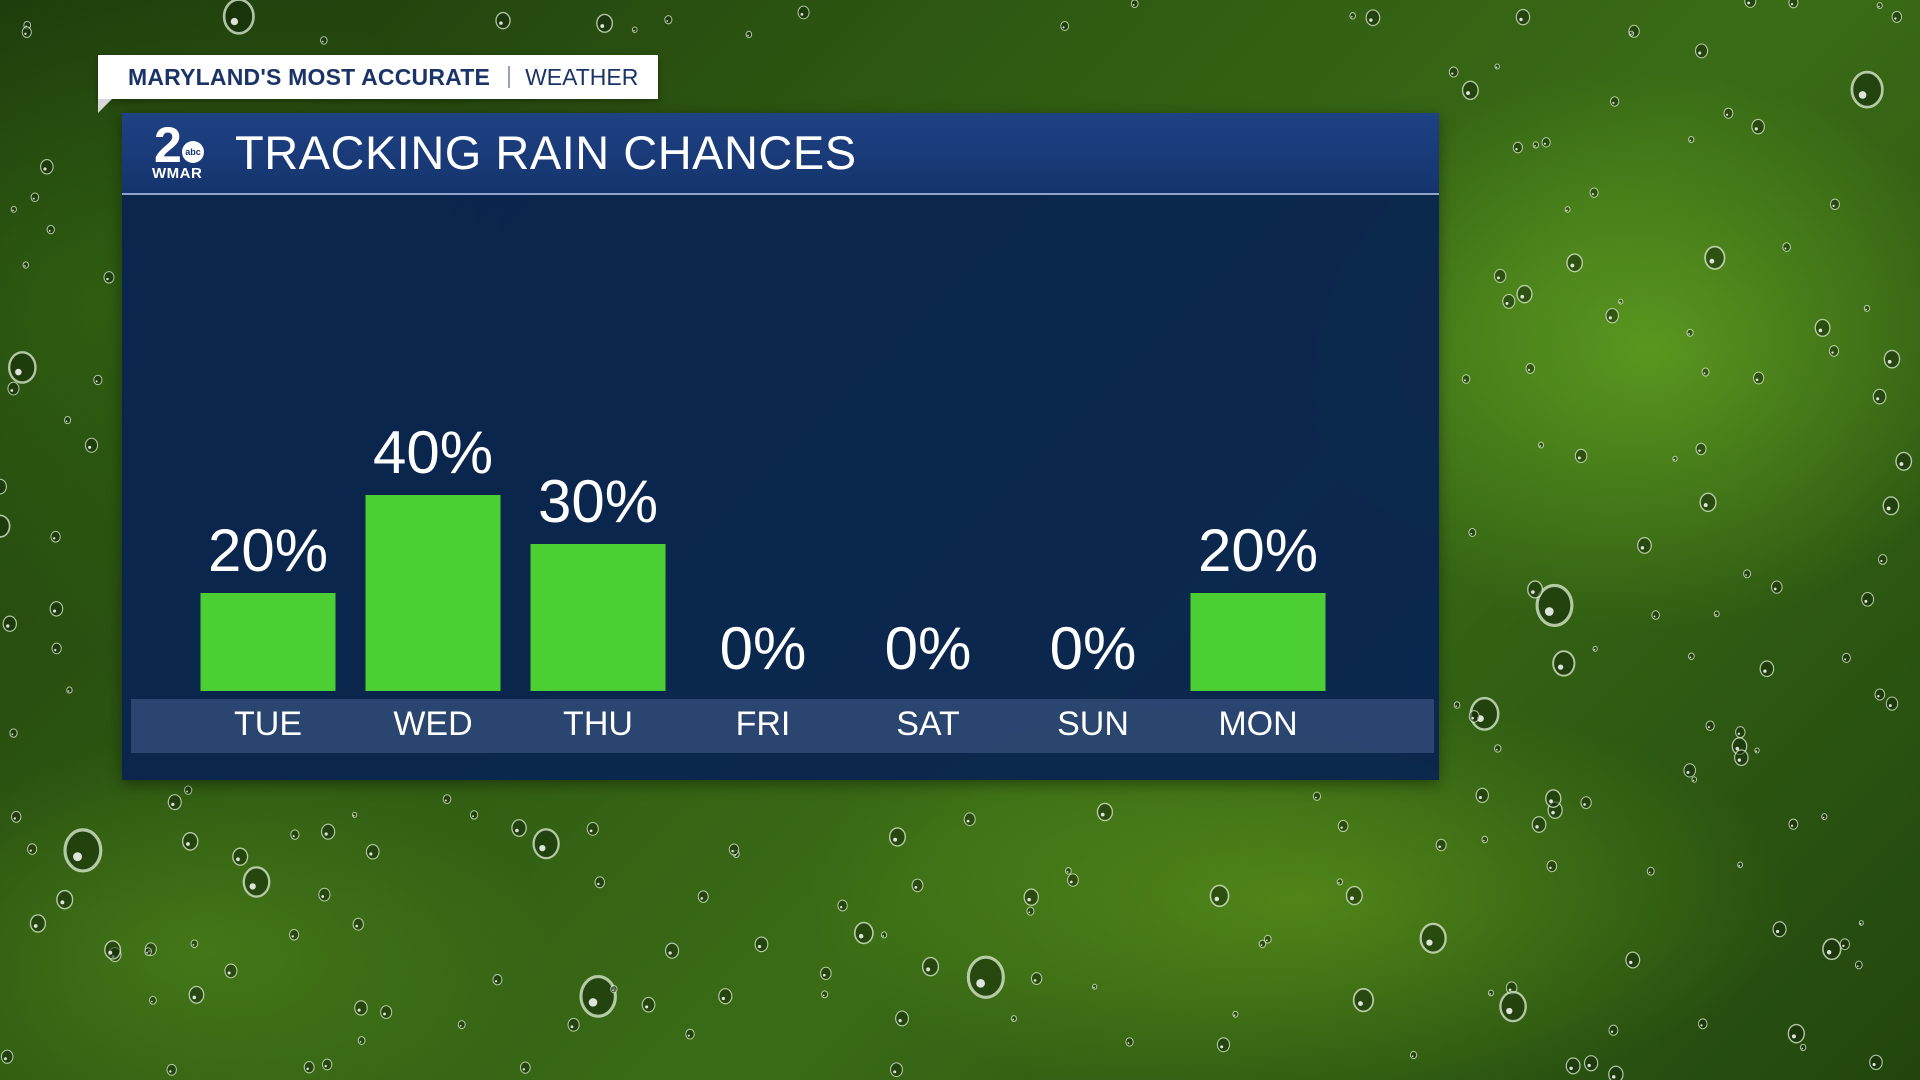 This screenshot has width=1920, height=1080. Describe the element at coordinates (268, 724) in the screenshot. I see `day-label-tue: TUE` at that location.